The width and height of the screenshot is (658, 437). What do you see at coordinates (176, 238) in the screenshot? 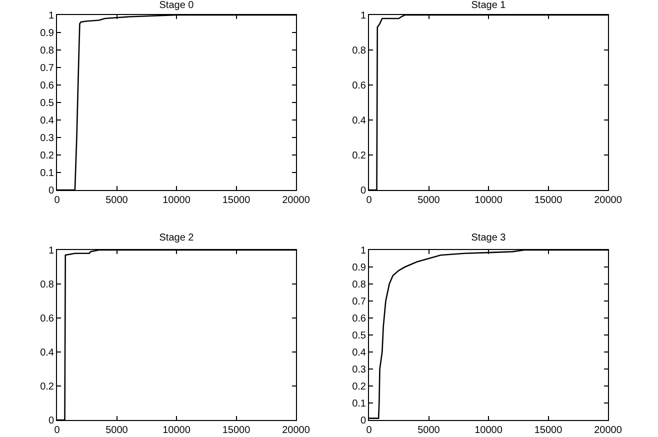
I see `chart-title: Stage 2` at bounding box center [176, 238].